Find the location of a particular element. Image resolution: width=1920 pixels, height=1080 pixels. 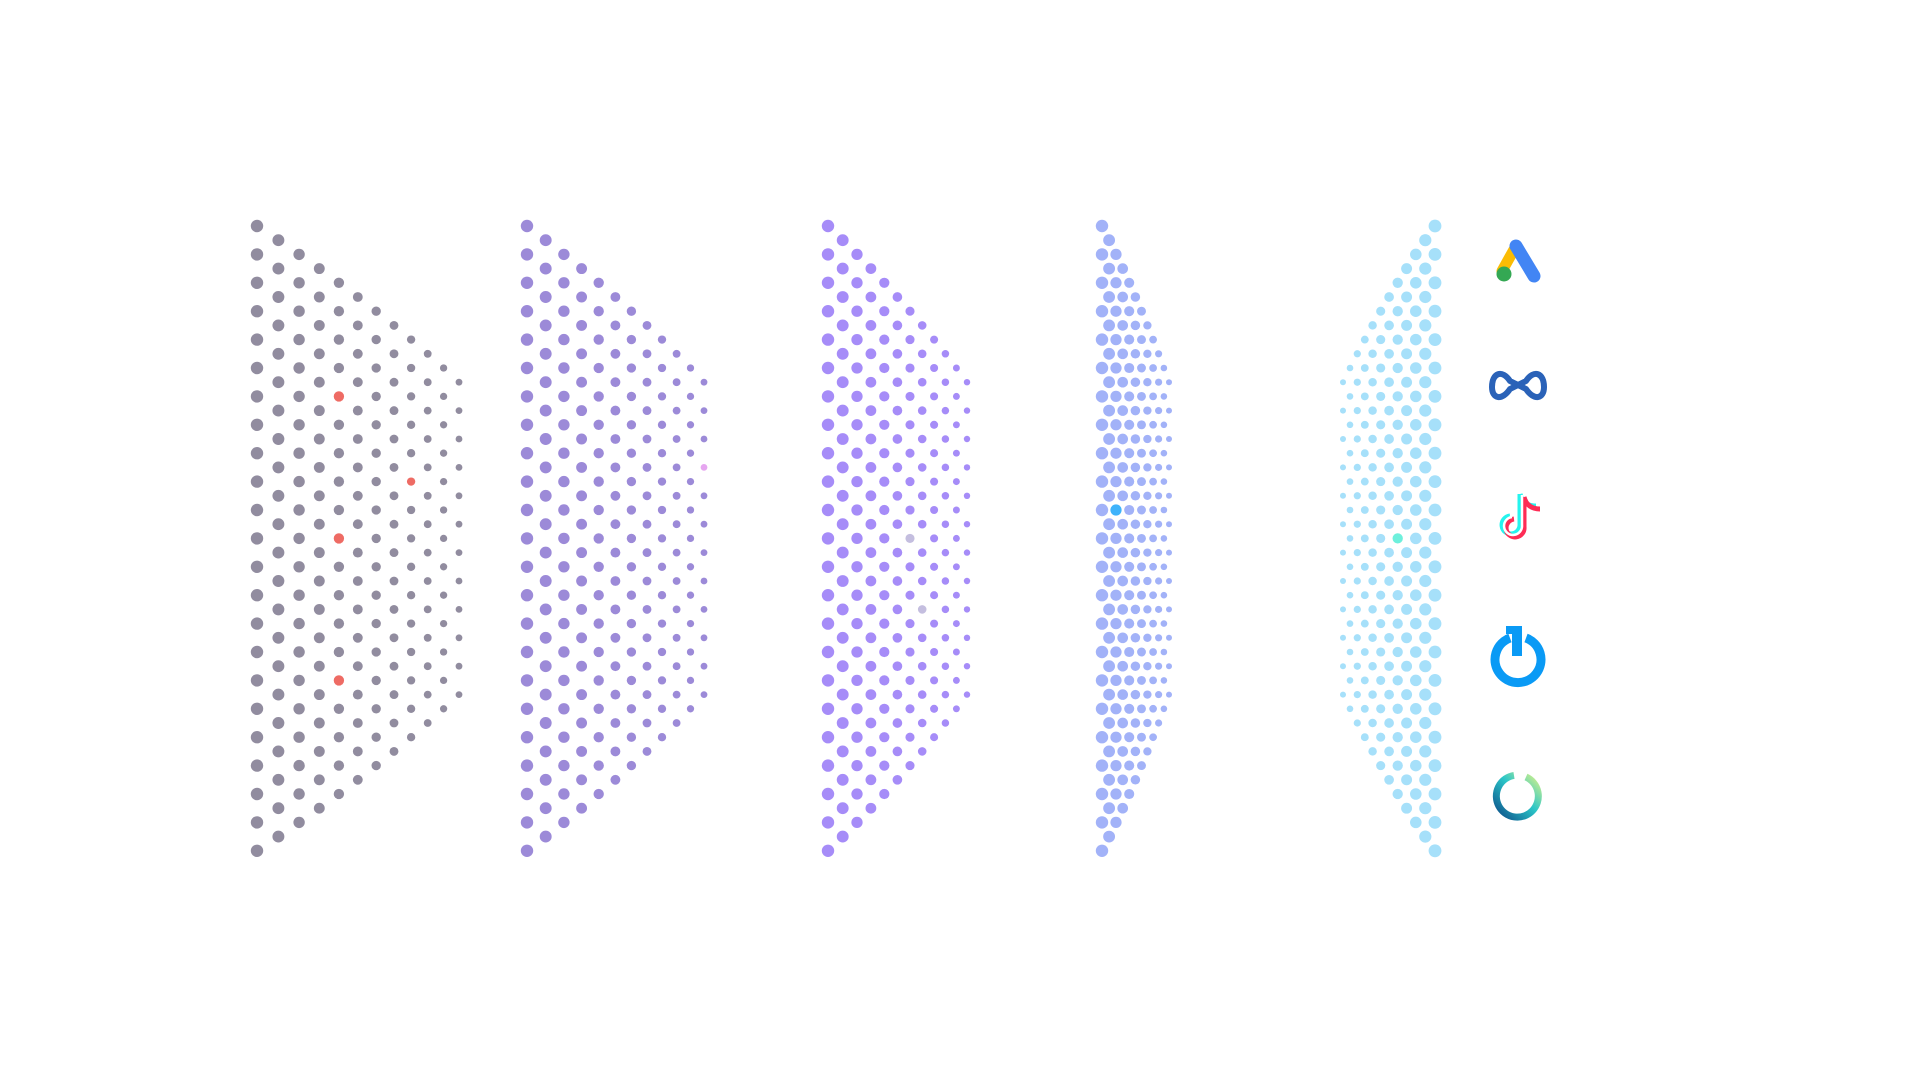

meta-icon is located at coordinates (1518, 385).